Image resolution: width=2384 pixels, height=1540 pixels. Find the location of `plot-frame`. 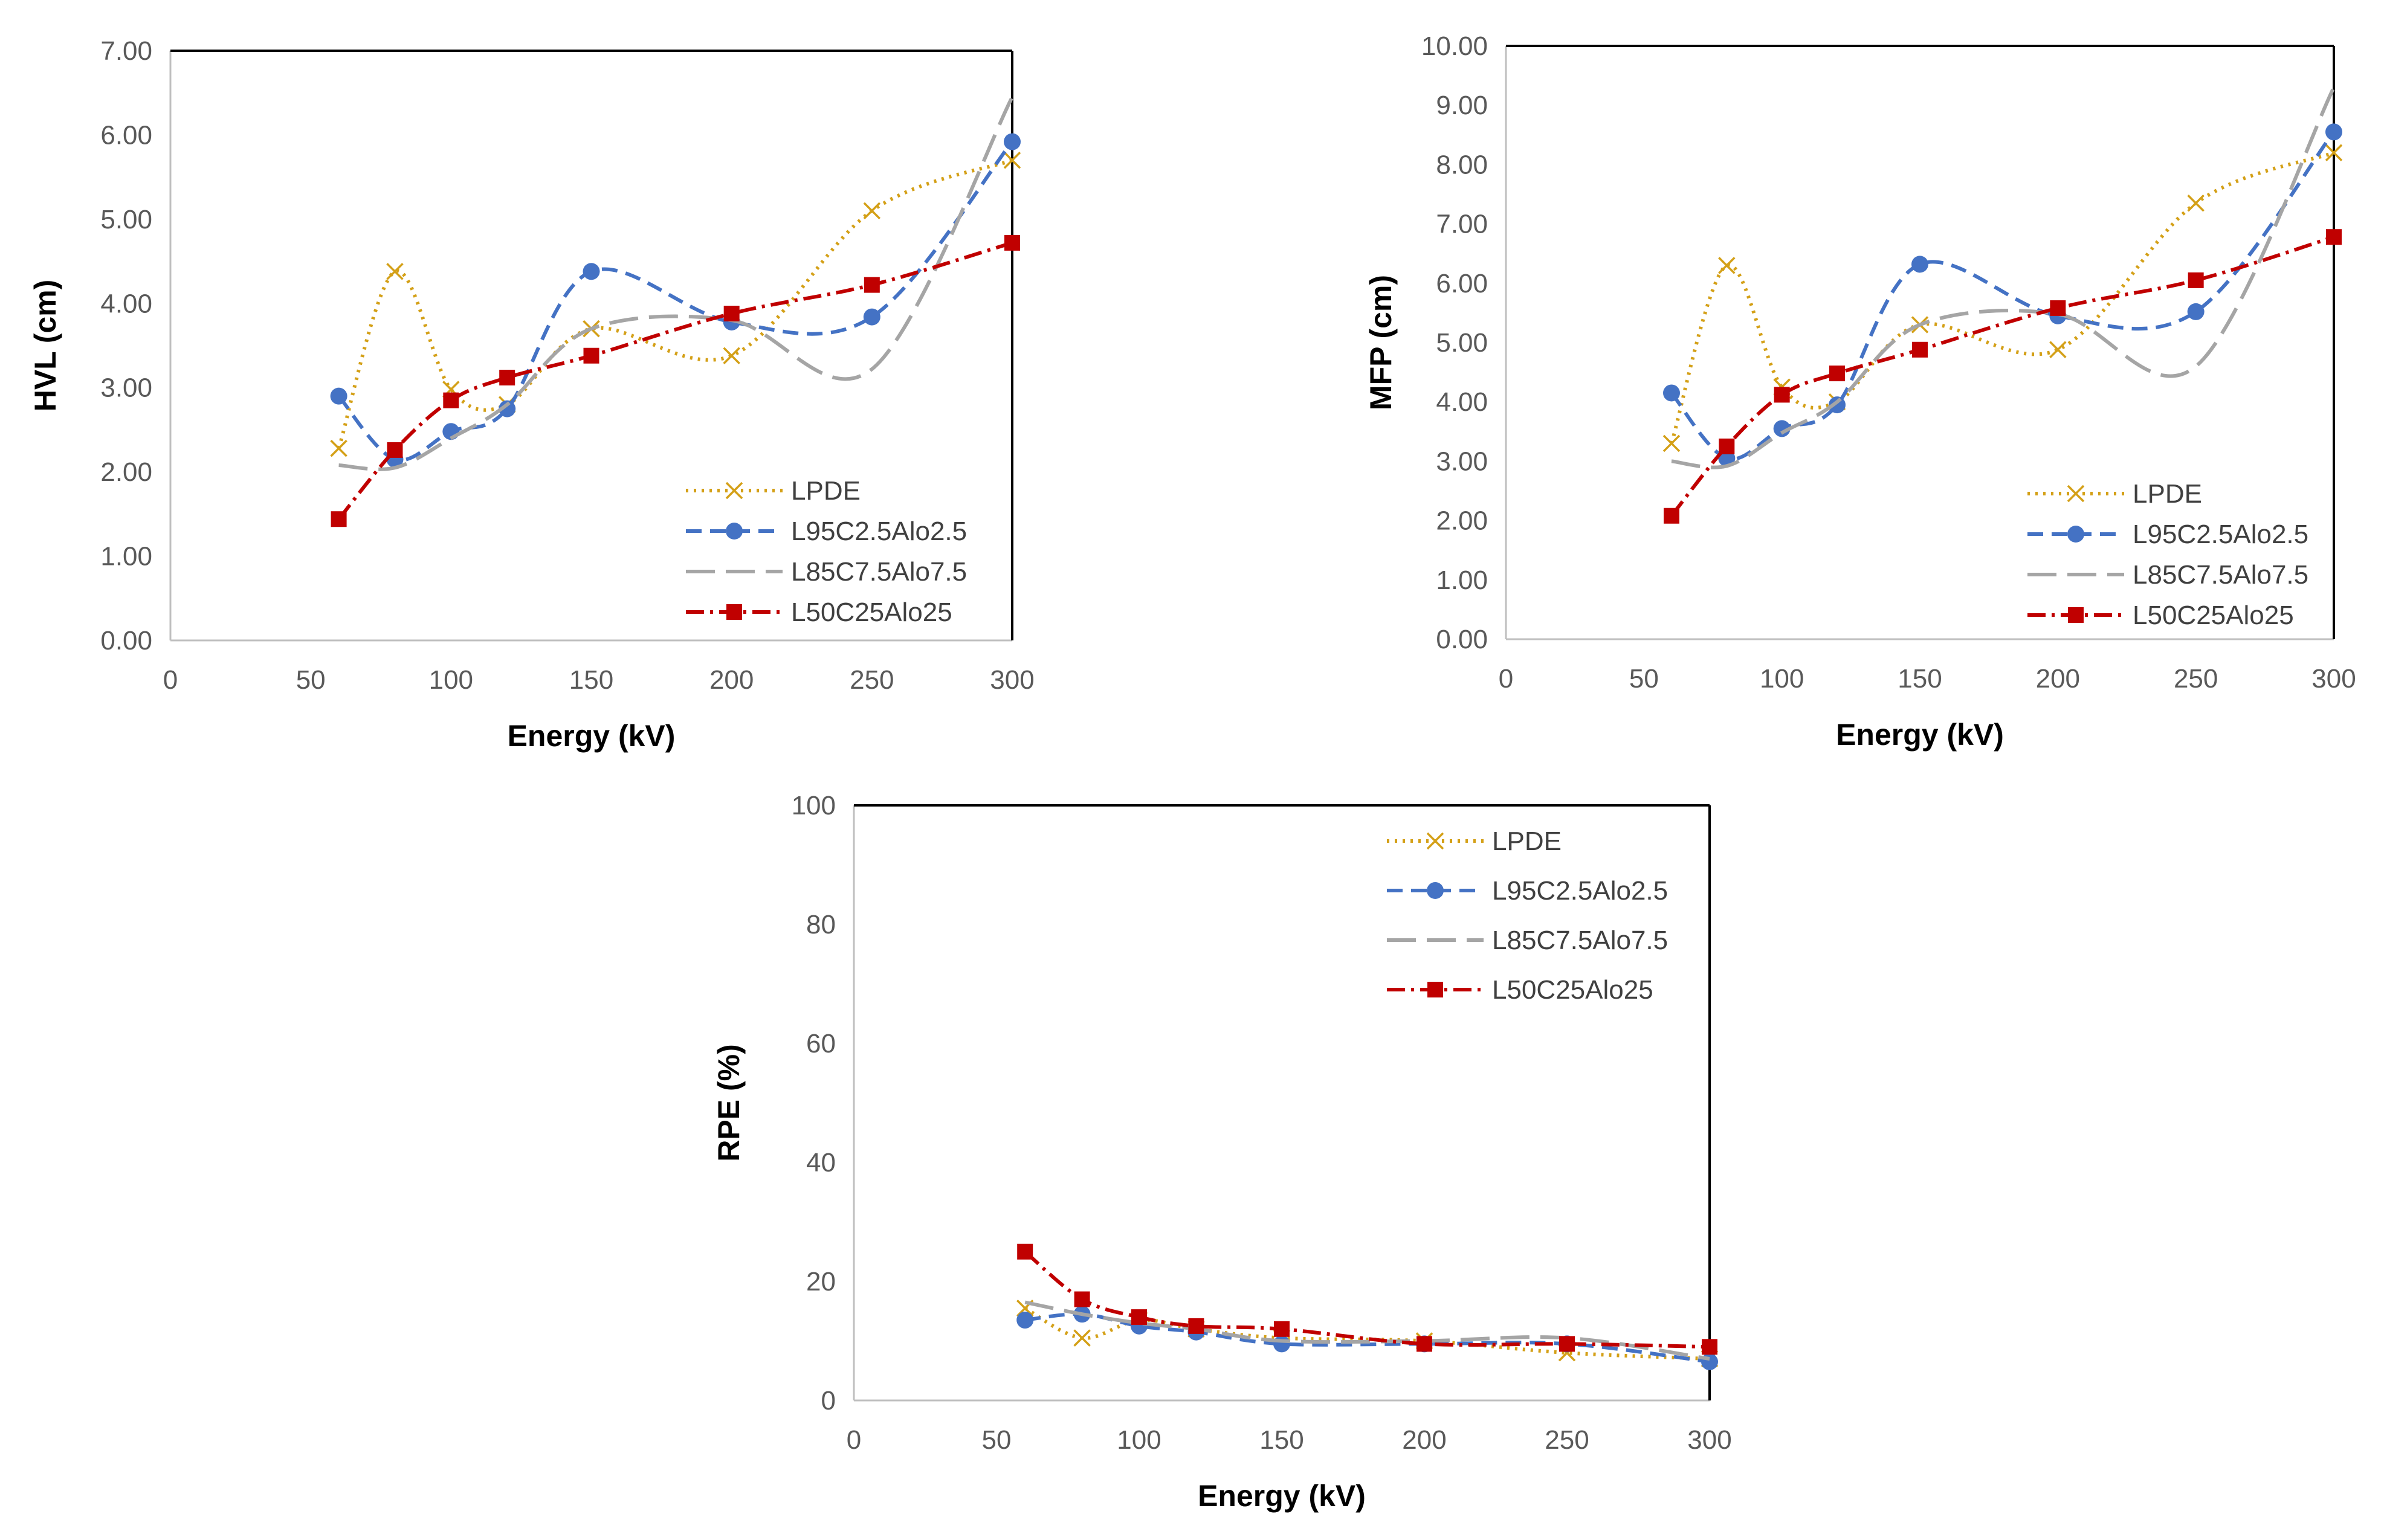

plot-frame is located at coordinates (1282, 1103).